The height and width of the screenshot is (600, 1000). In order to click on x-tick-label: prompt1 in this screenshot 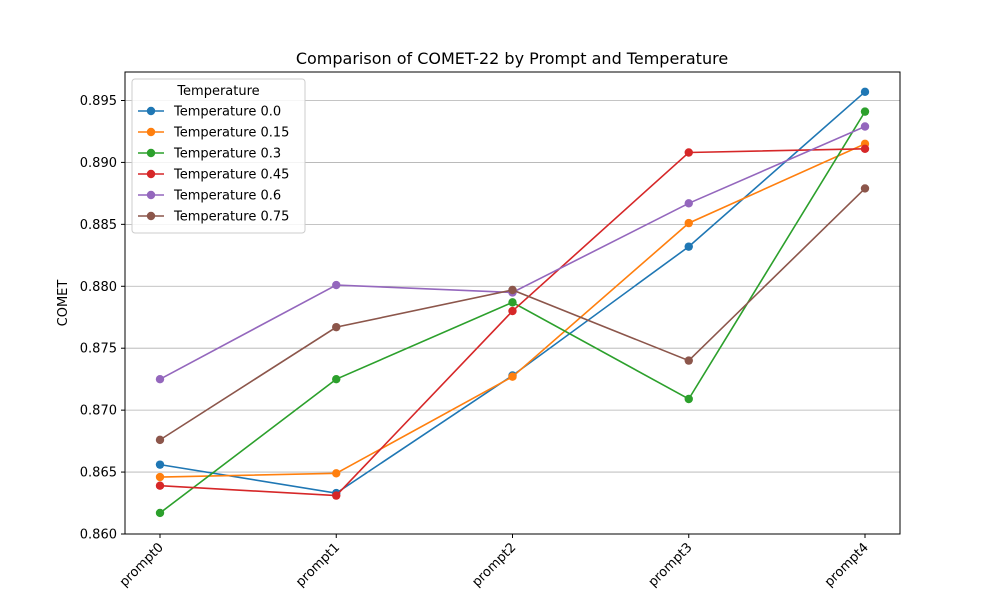, I will do `click(318, 565)`.